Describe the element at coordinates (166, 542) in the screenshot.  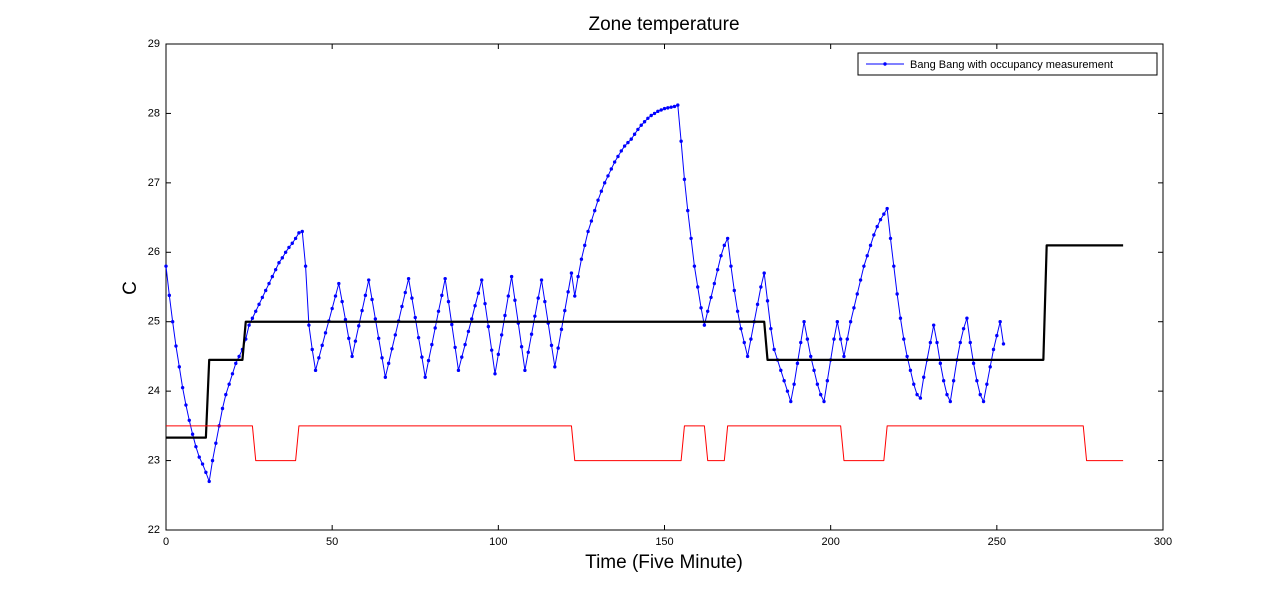
I see `x-tick-label: 0` at that location.